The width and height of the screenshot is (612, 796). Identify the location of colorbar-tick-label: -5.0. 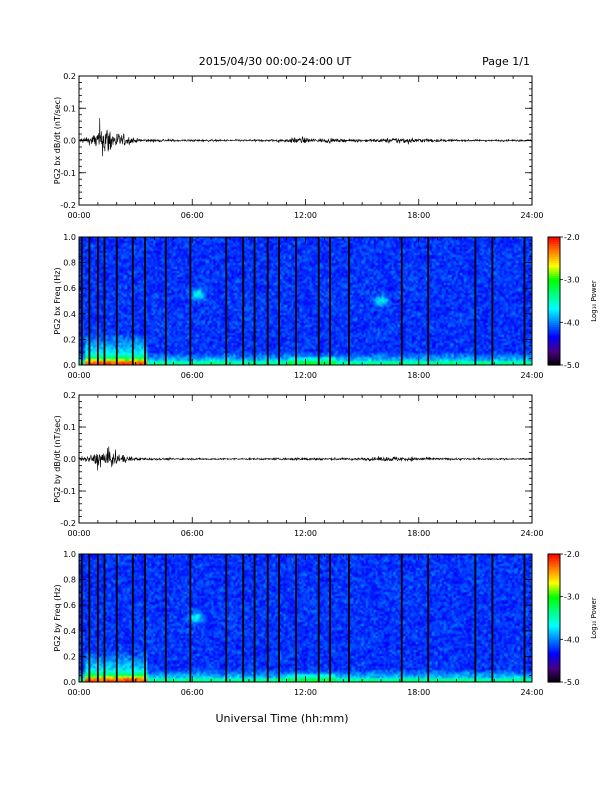
(572, 682).